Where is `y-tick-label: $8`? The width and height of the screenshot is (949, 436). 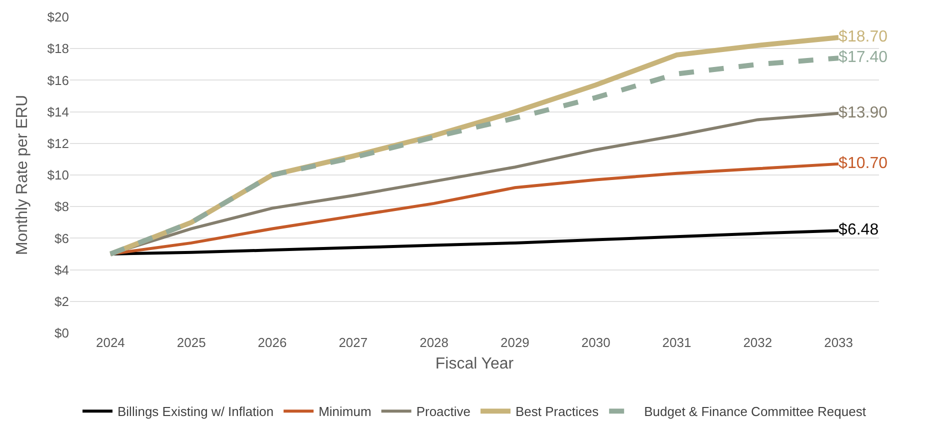 y-tick-label: $8 is located at coordinates (61, 206).